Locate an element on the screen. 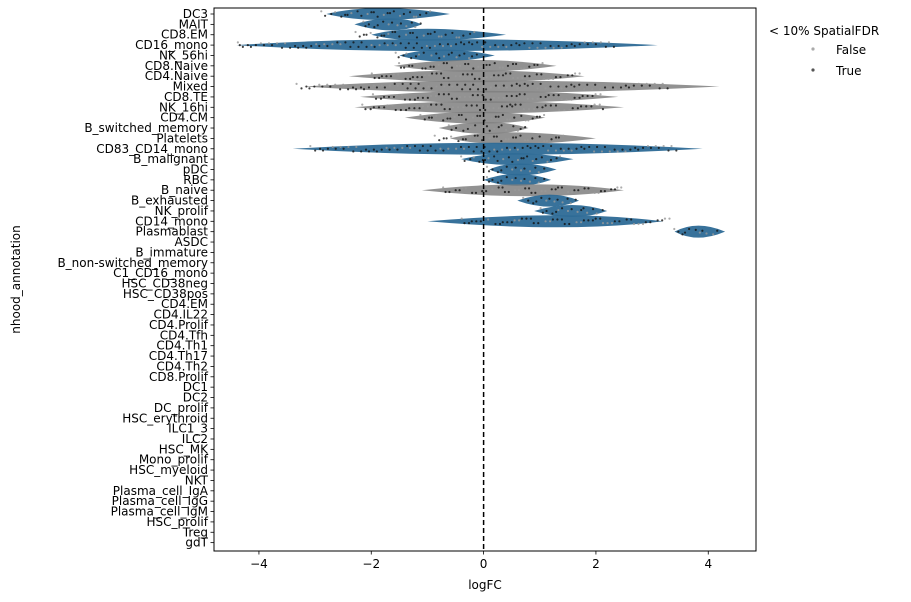  legend-label-true: True is located at coordinates (848, 71).